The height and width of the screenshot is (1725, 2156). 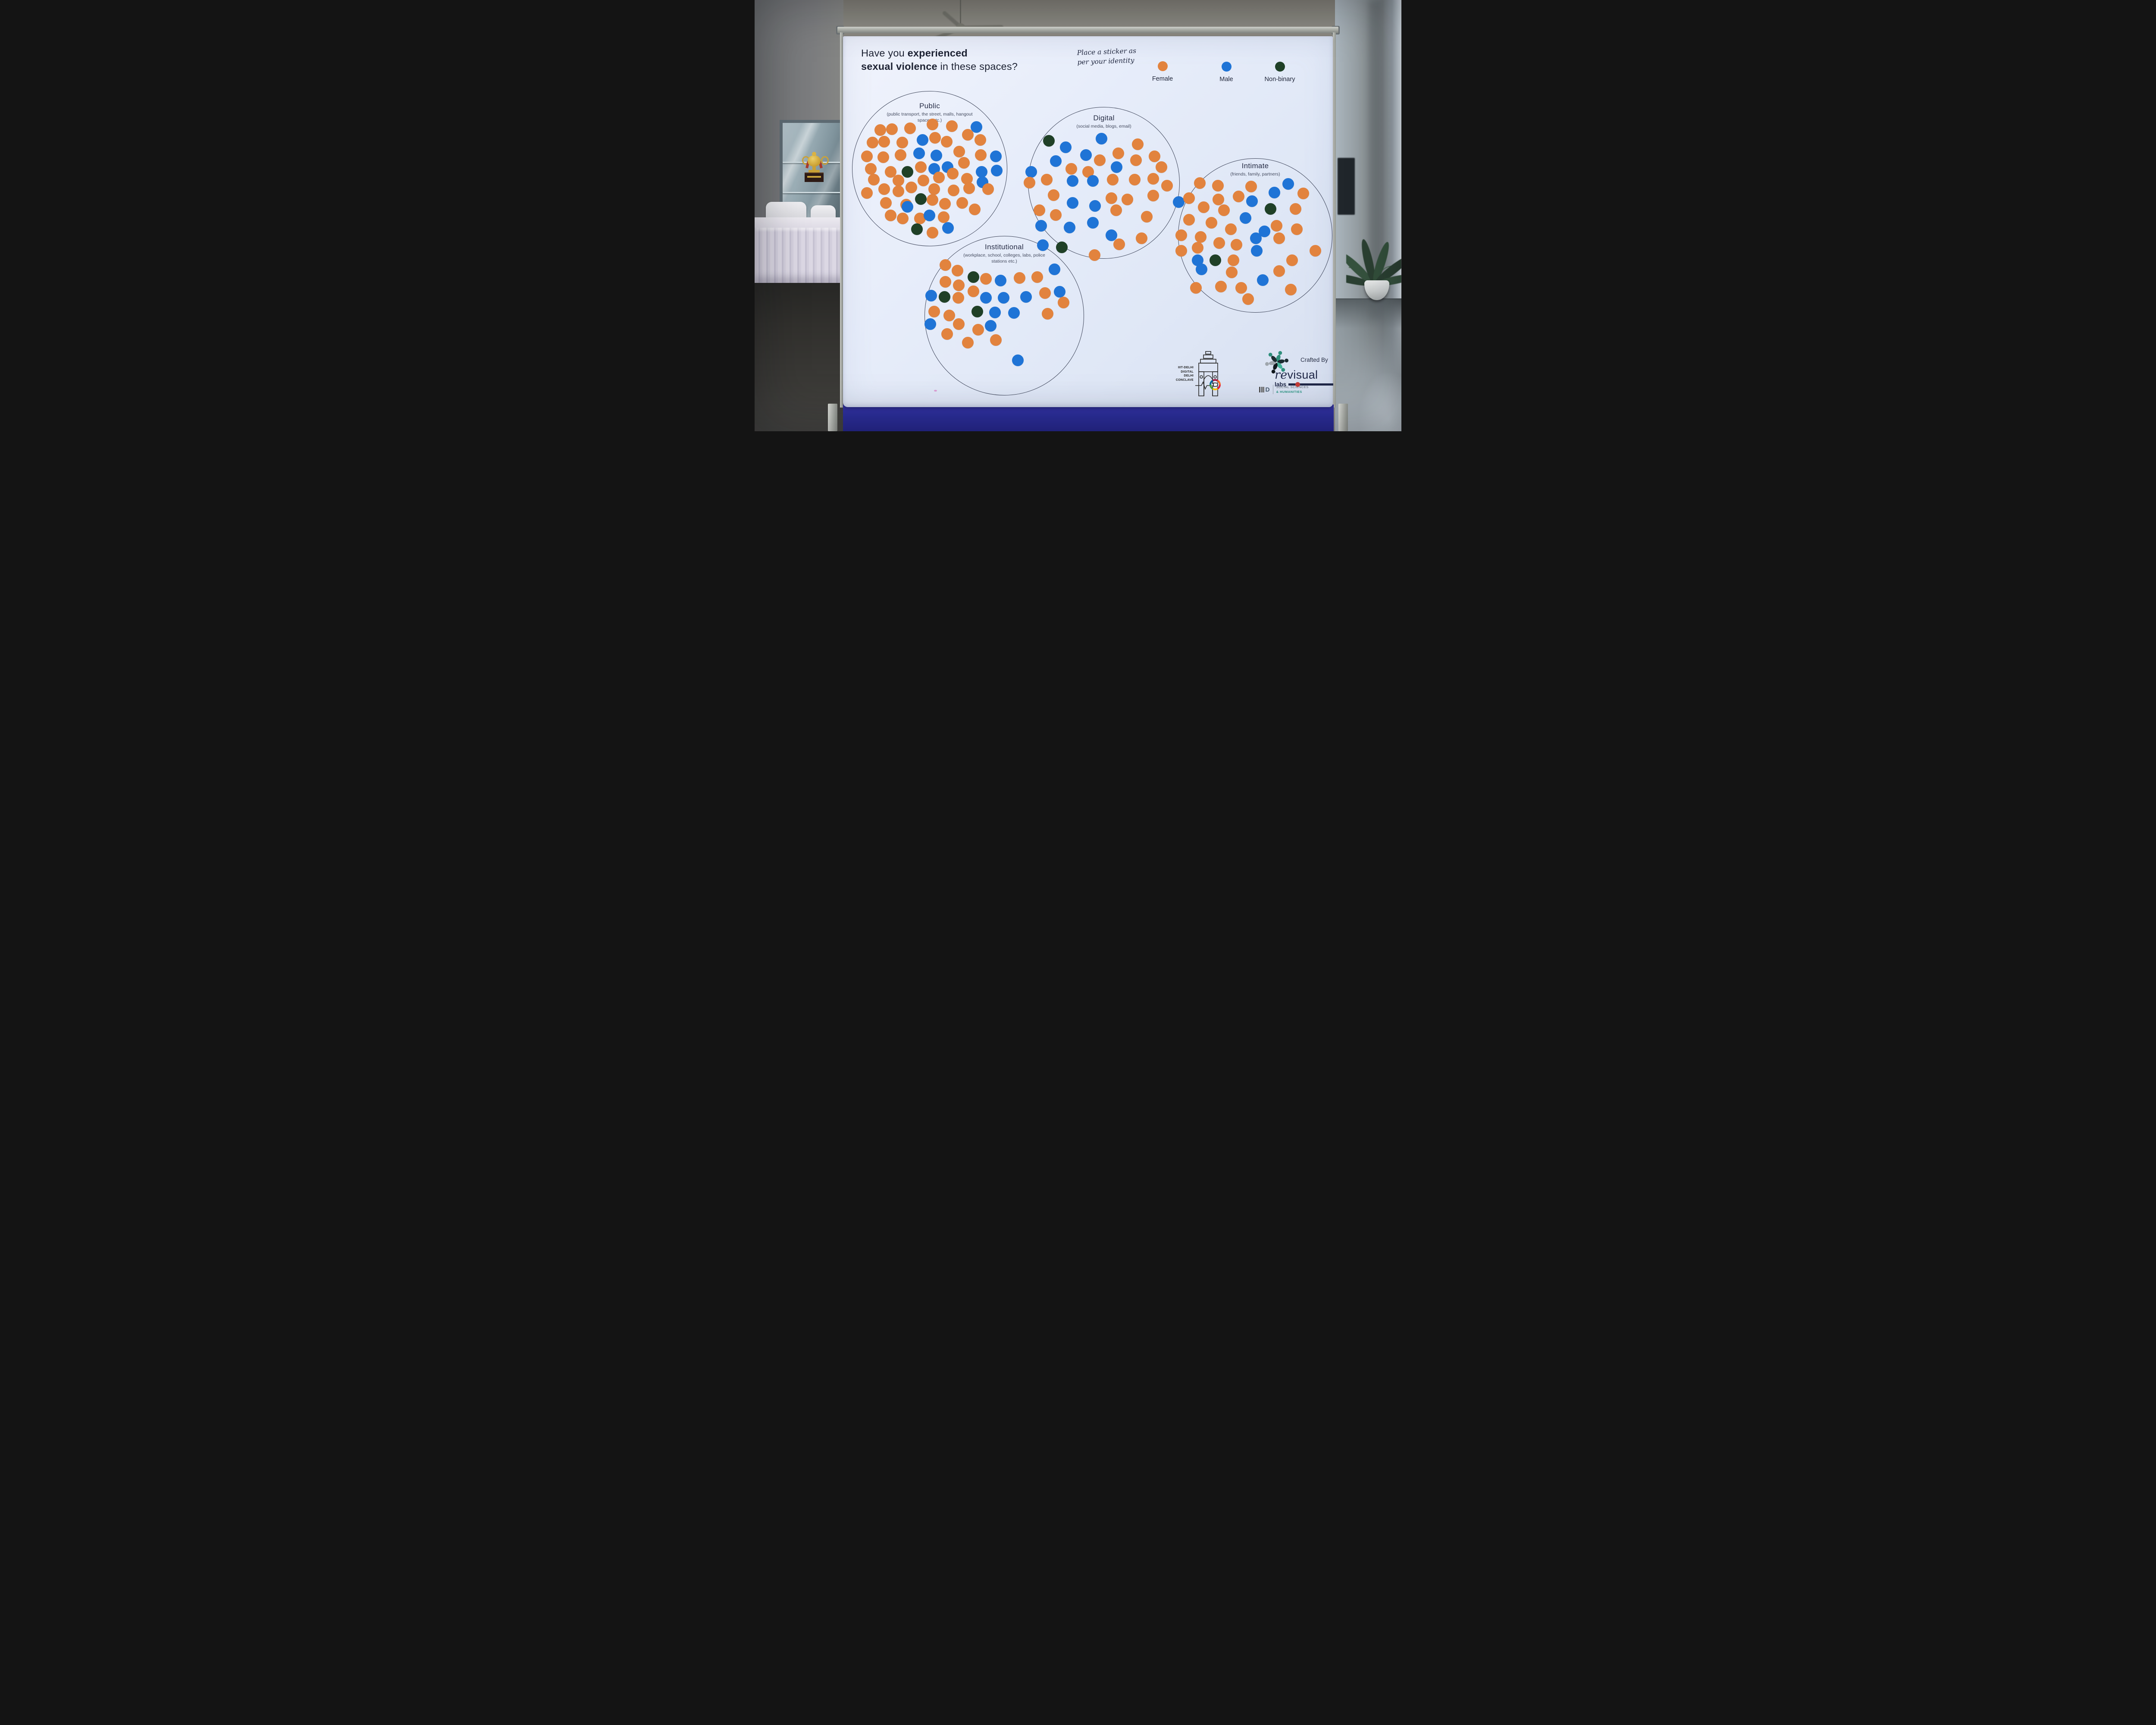 I want to click on pink-smudge, so click(x=935, y=391).